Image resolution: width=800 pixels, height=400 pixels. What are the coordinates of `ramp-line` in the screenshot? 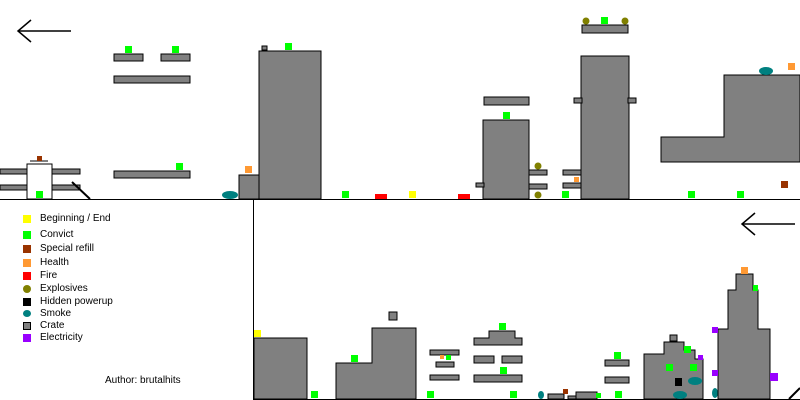 It's located at (794, 393).